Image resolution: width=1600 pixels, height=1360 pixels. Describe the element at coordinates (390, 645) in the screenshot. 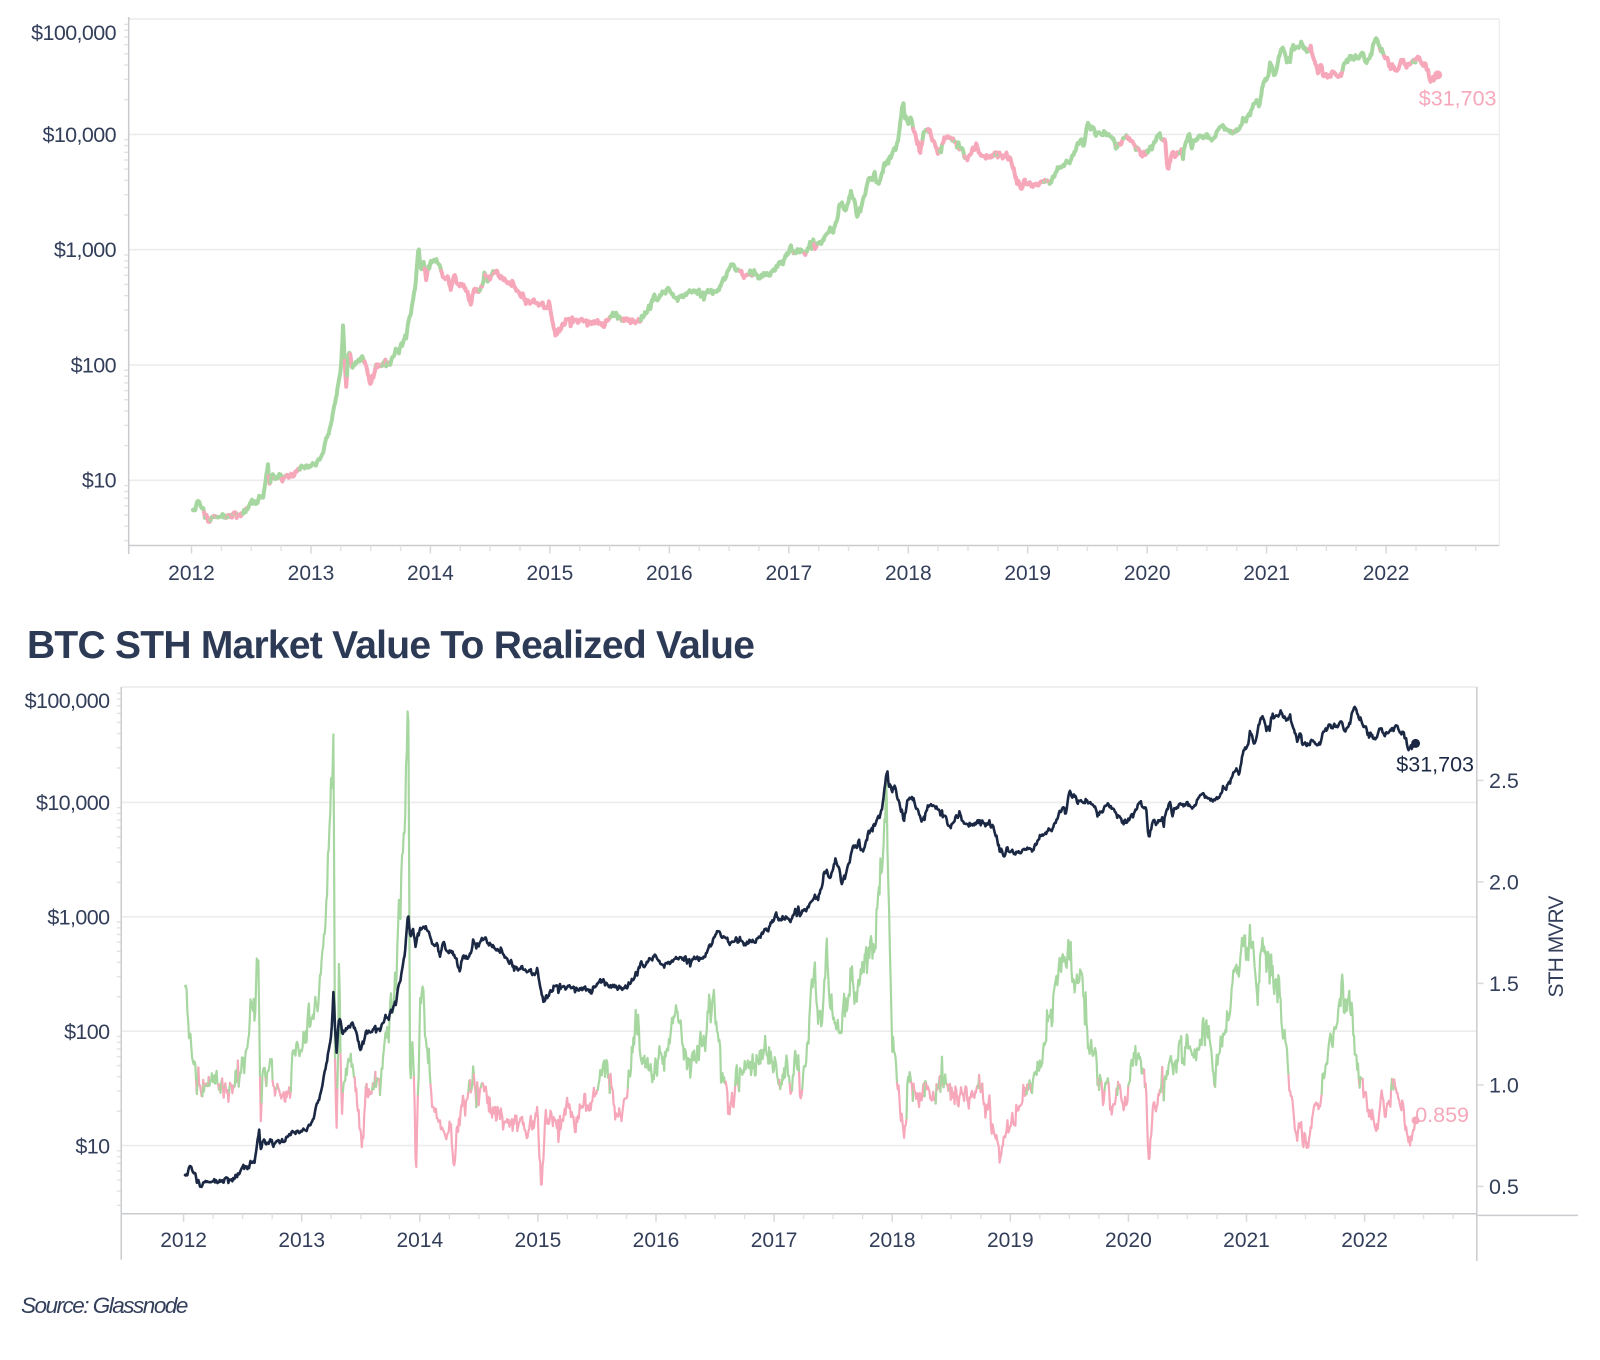

I see `svg-text:BTC STH Market Value To Realiz: BTC STH Market Value To Realized Value` at that location.